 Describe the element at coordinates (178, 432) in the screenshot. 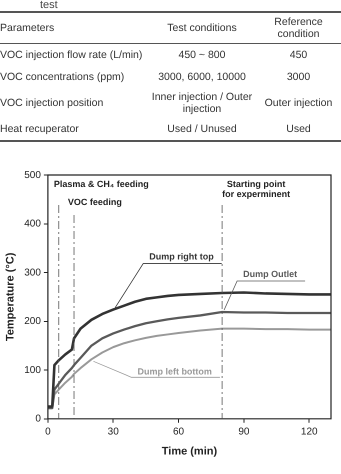

I see `x-tick-label: 60` at that location.